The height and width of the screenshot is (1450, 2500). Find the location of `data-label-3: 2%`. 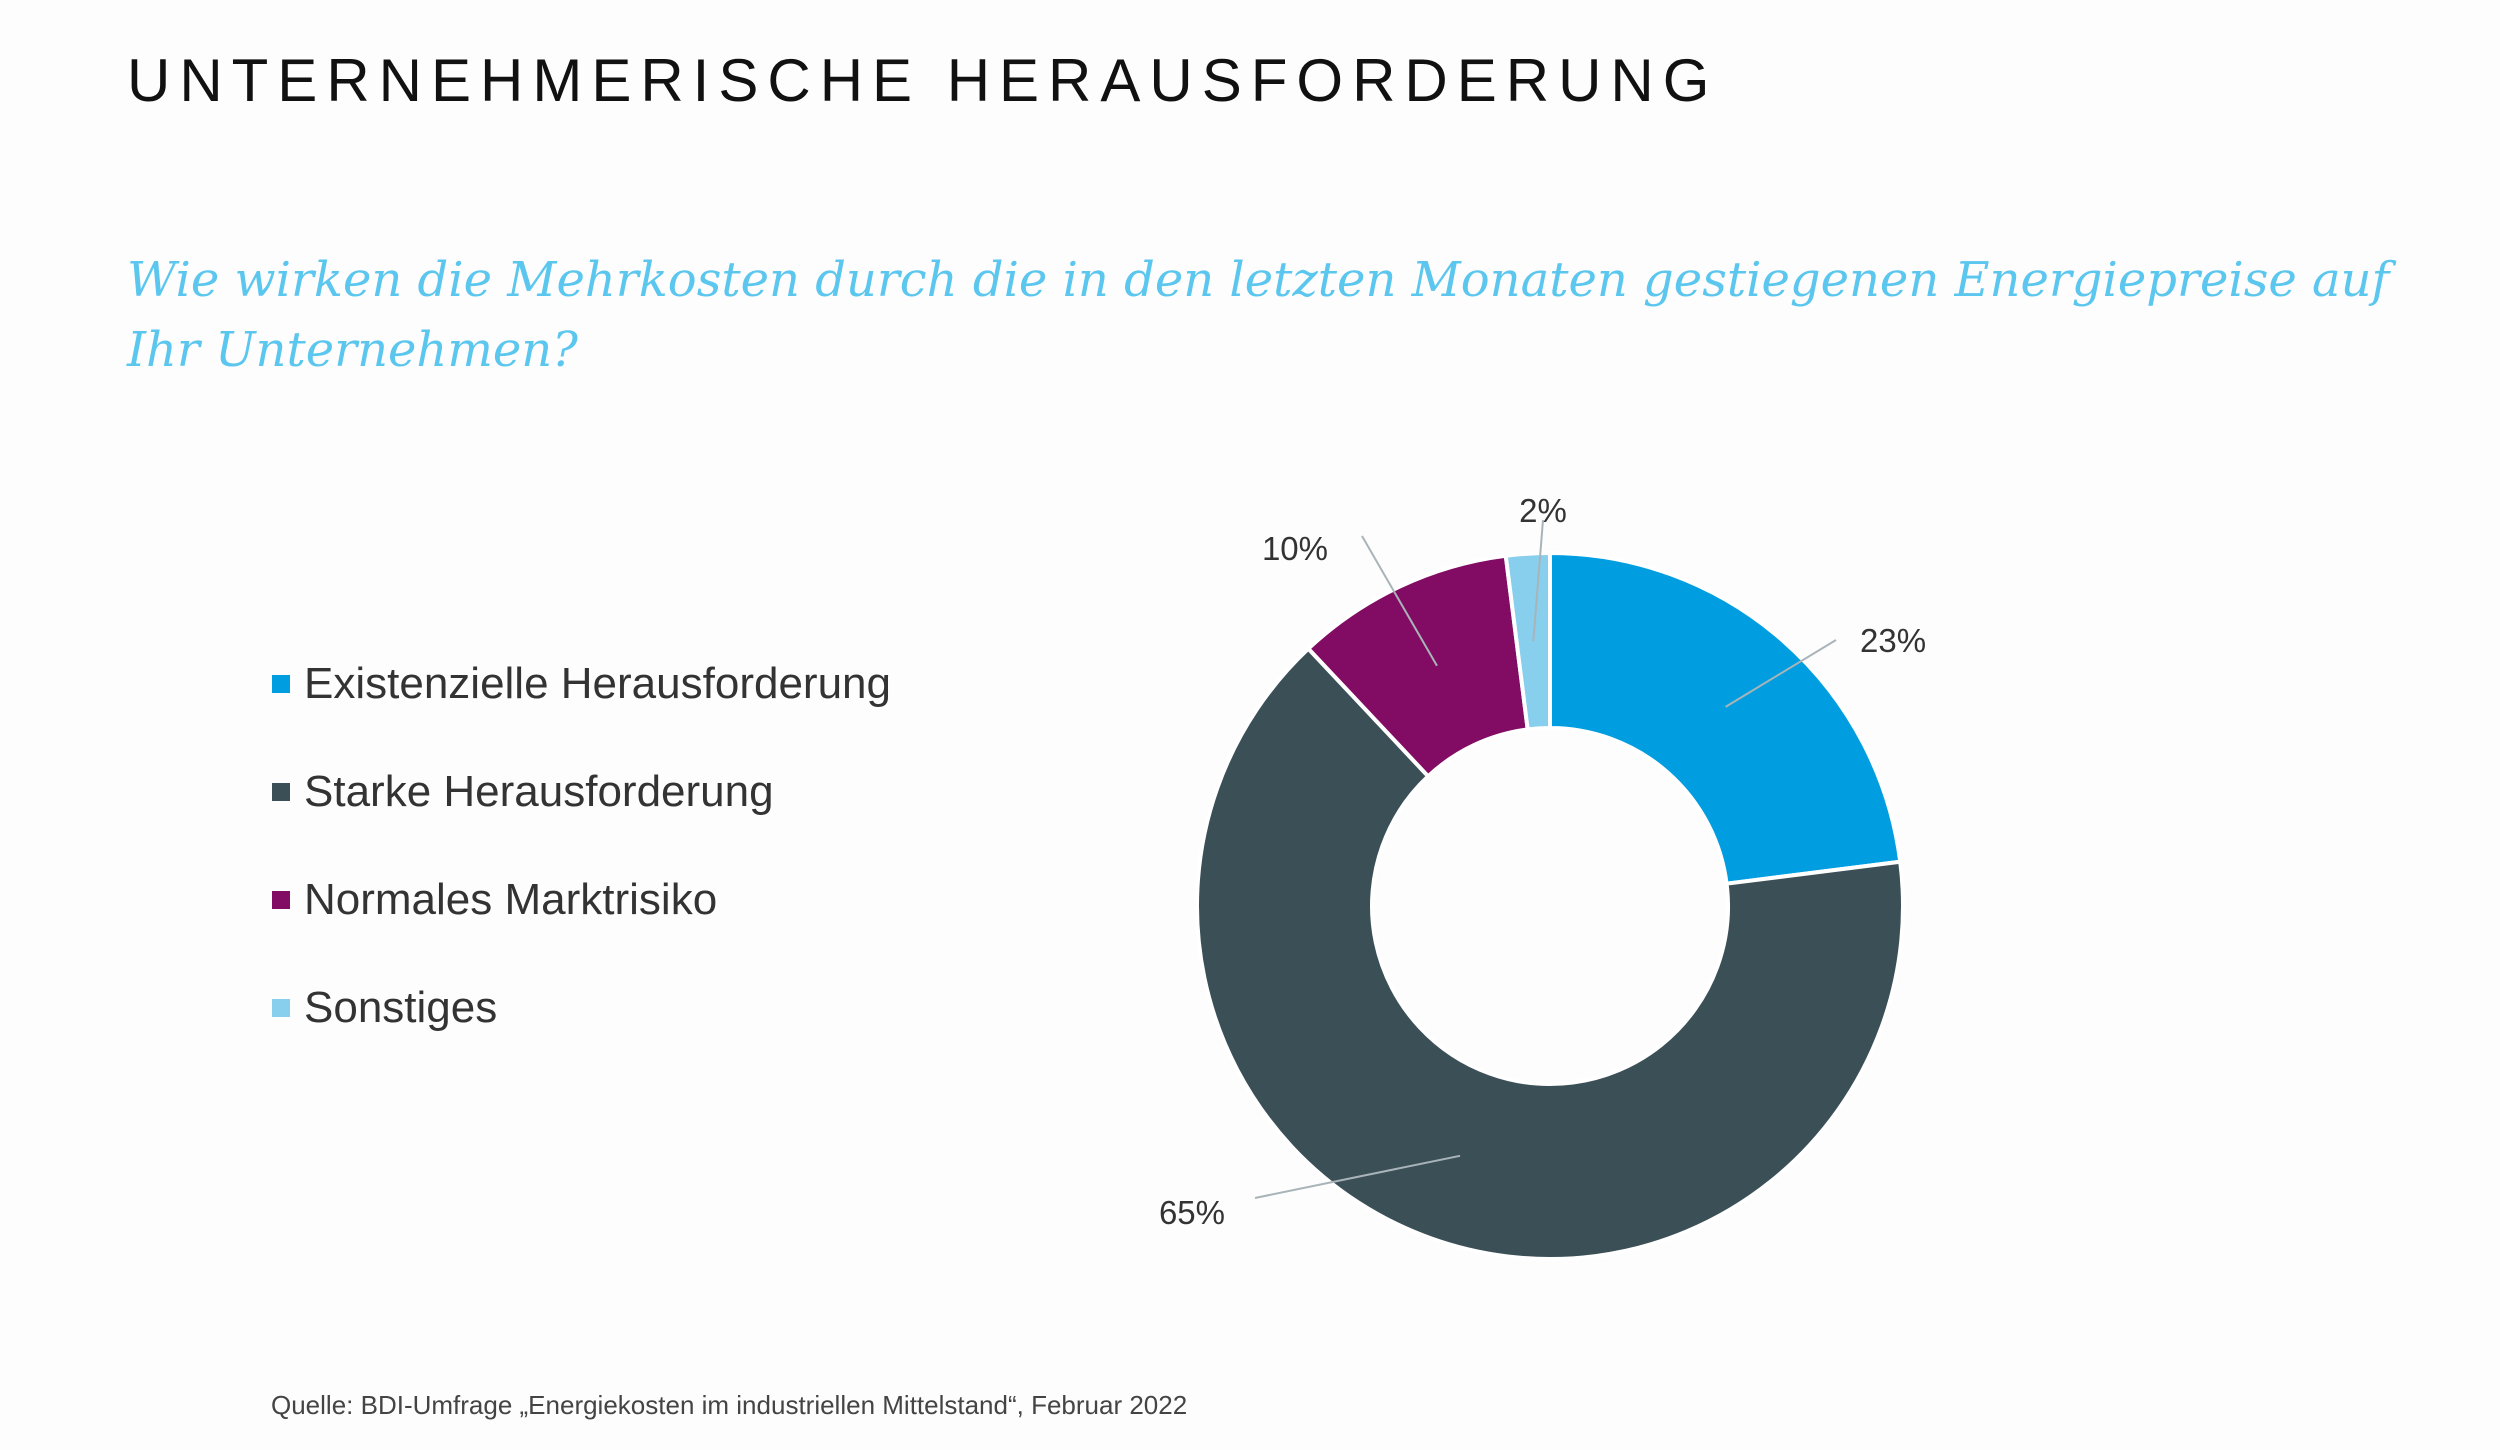

data-label-3: 2% is located at coordinates (1543, 510).